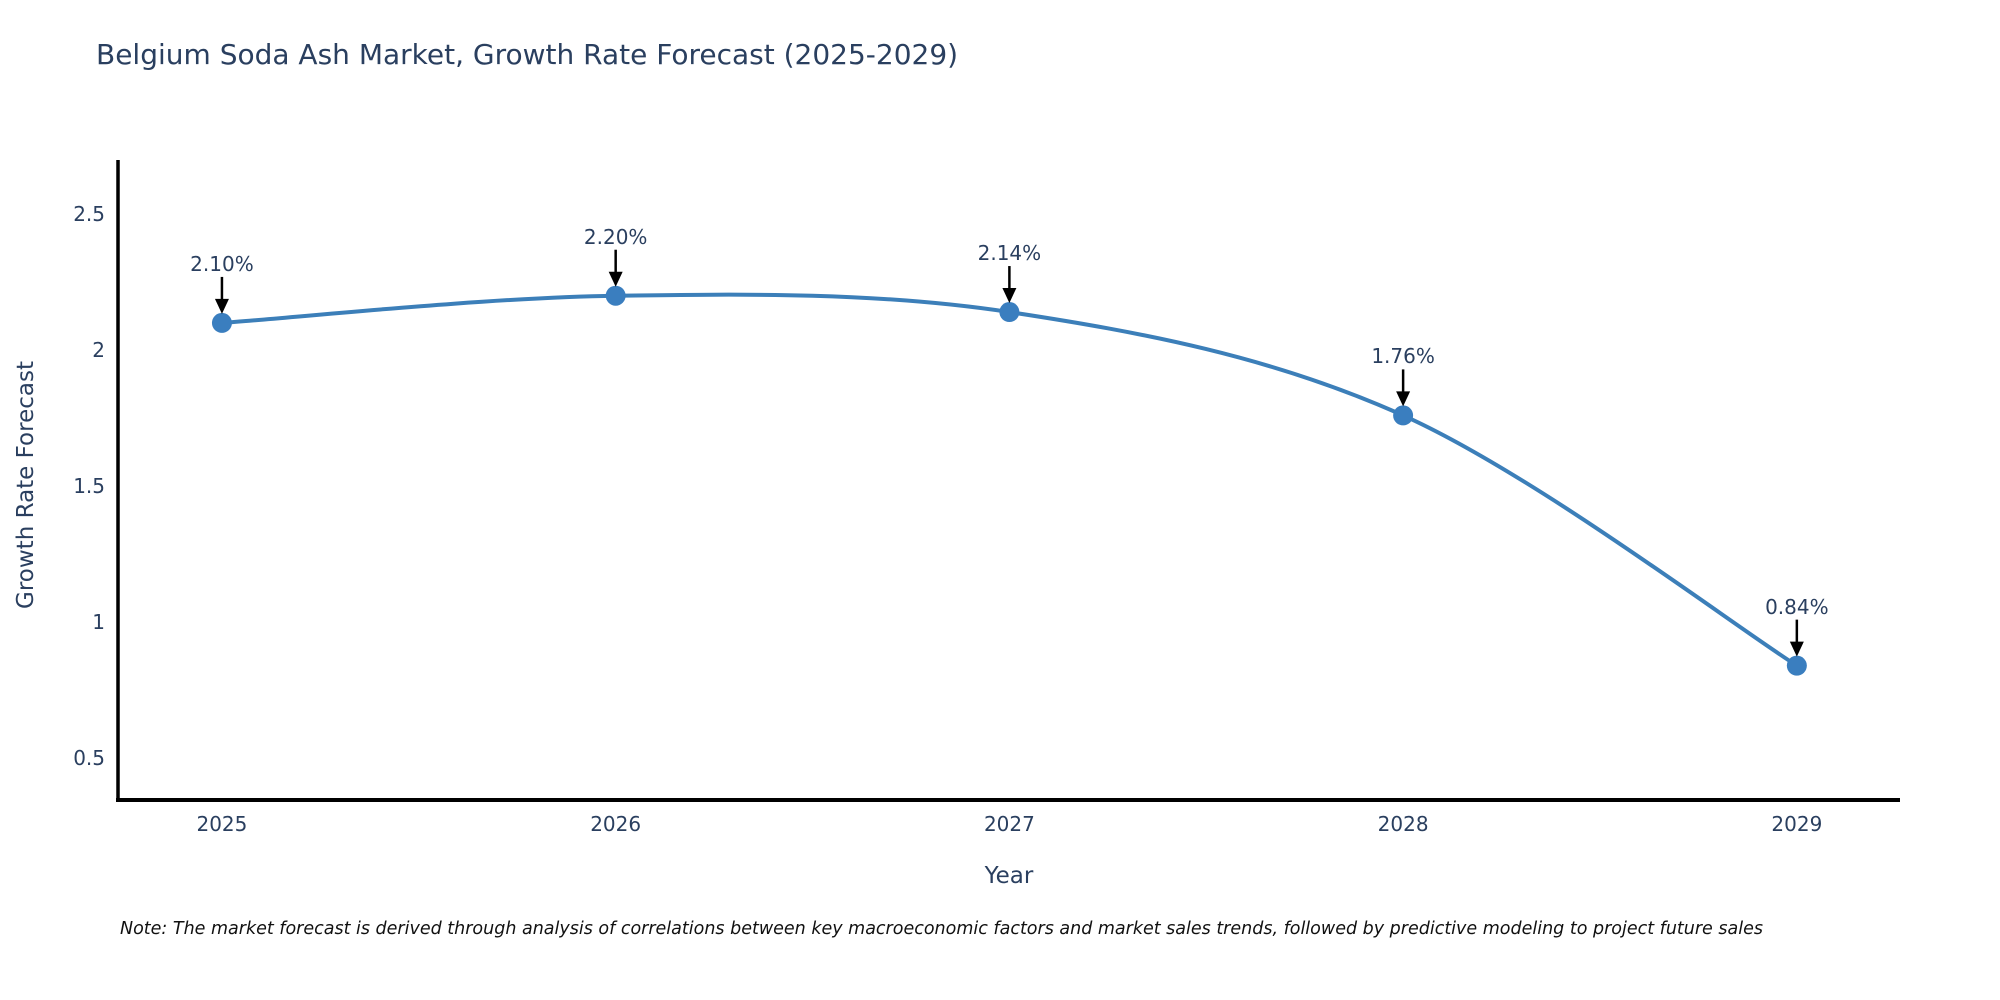 The image size is (2000, 1000). What do you see at coordinates (1403, 824) in the screenshot?
I see `x-tick-label: 2028` at bounding box center [1403, 824].